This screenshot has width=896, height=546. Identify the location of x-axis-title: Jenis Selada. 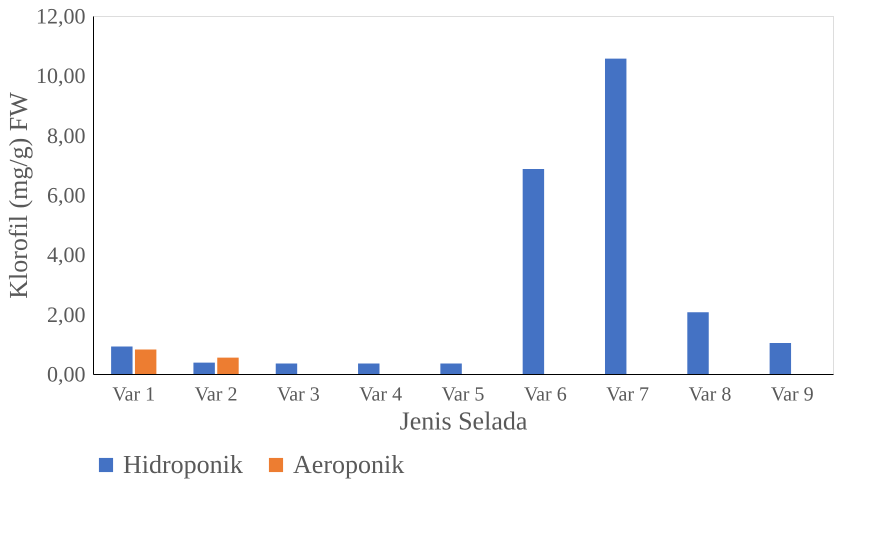
(464, 421).